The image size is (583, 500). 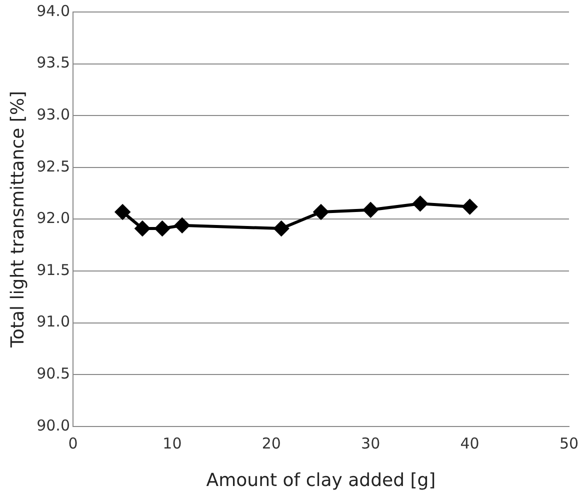 What do you see at coordinates (172, 443) in the screenshot?
I see `x-tick-label: 10` at bounding box center [172, 443].